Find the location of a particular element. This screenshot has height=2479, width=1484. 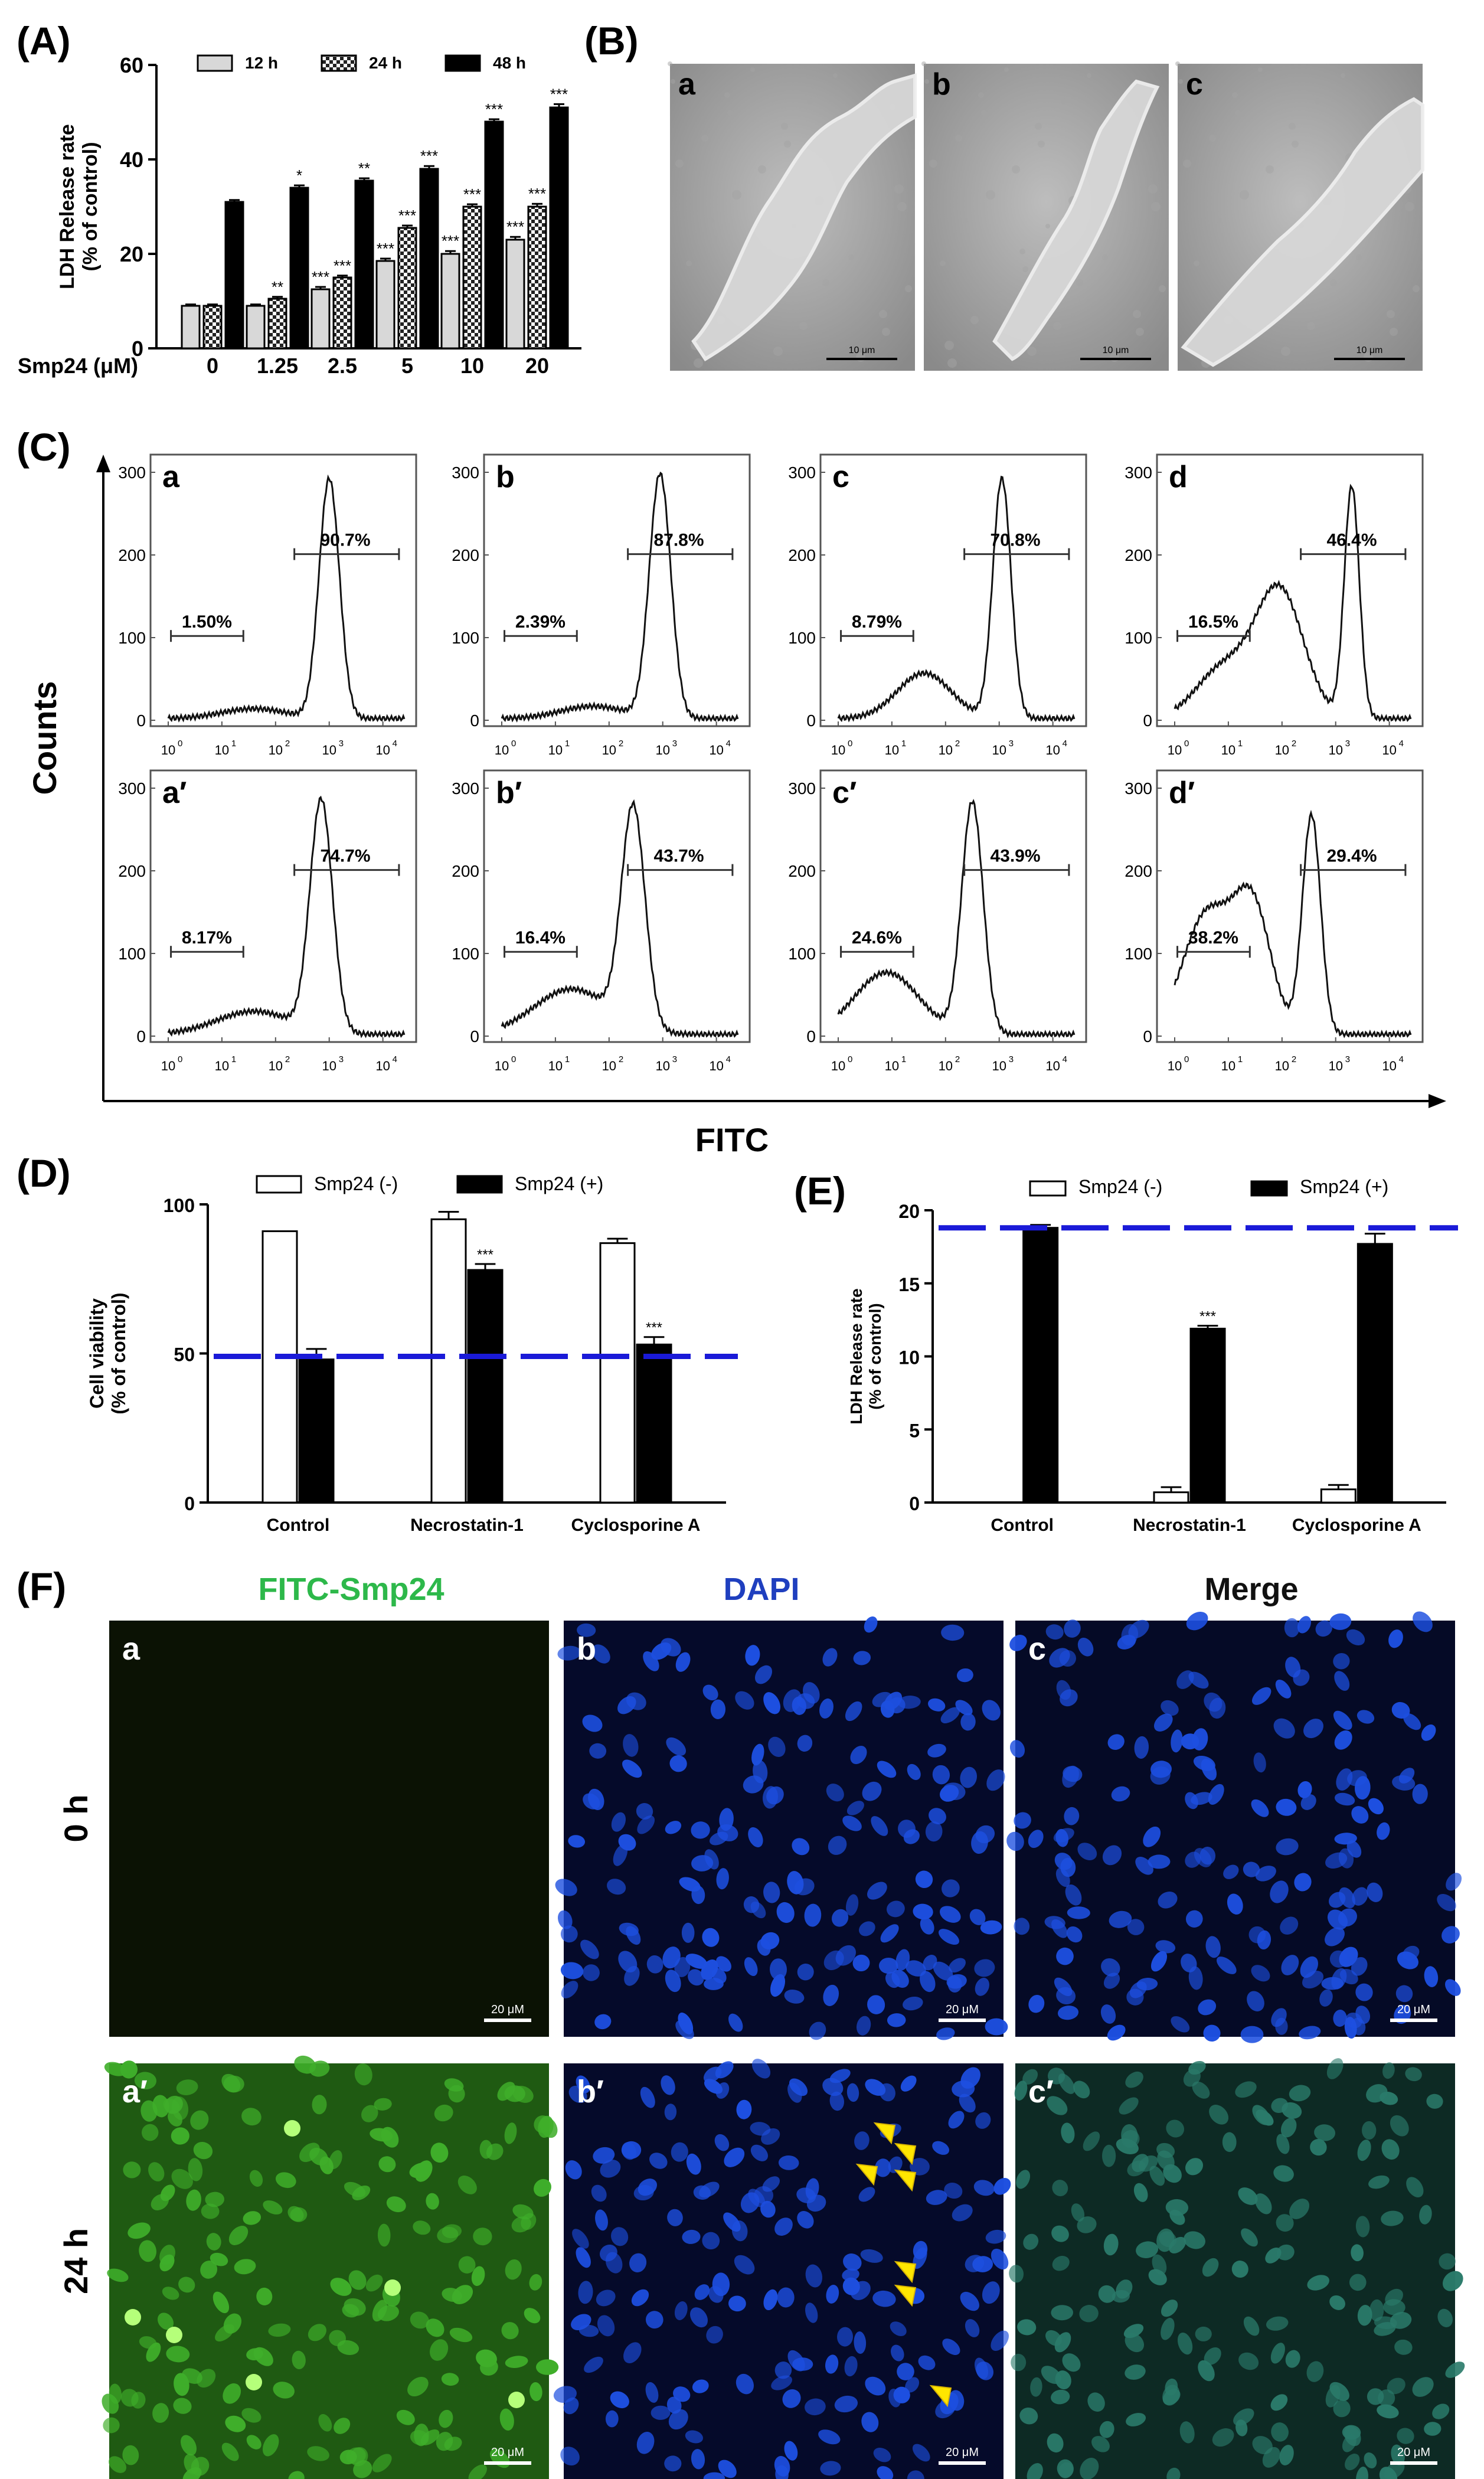

row-title-0h: 0 h is located at coordinates (75, 1819).